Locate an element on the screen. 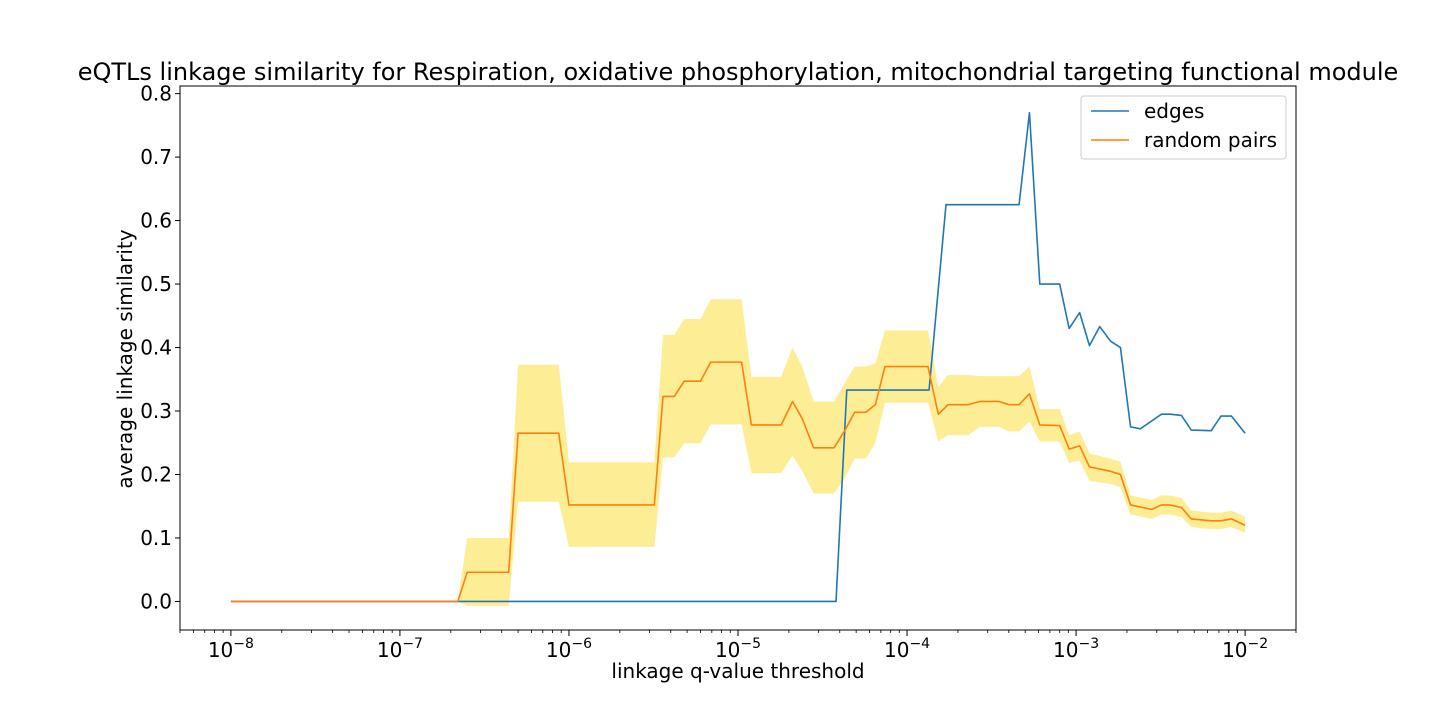 The width and height of the screenshot is (1440, 720). legend-edges-label: edges is located at coordinates (1174, 111).